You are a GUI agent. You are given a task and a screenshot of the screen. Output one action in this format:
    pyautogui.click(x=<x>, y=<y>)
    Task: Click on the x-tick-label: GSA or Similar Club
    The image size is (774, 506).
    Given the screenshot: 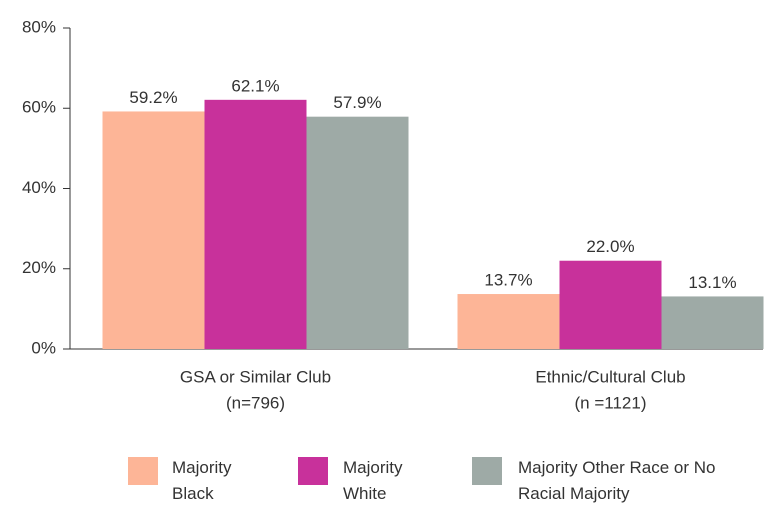 What is the action you would take?
    pyautogui.click(x=255, y=376)
    